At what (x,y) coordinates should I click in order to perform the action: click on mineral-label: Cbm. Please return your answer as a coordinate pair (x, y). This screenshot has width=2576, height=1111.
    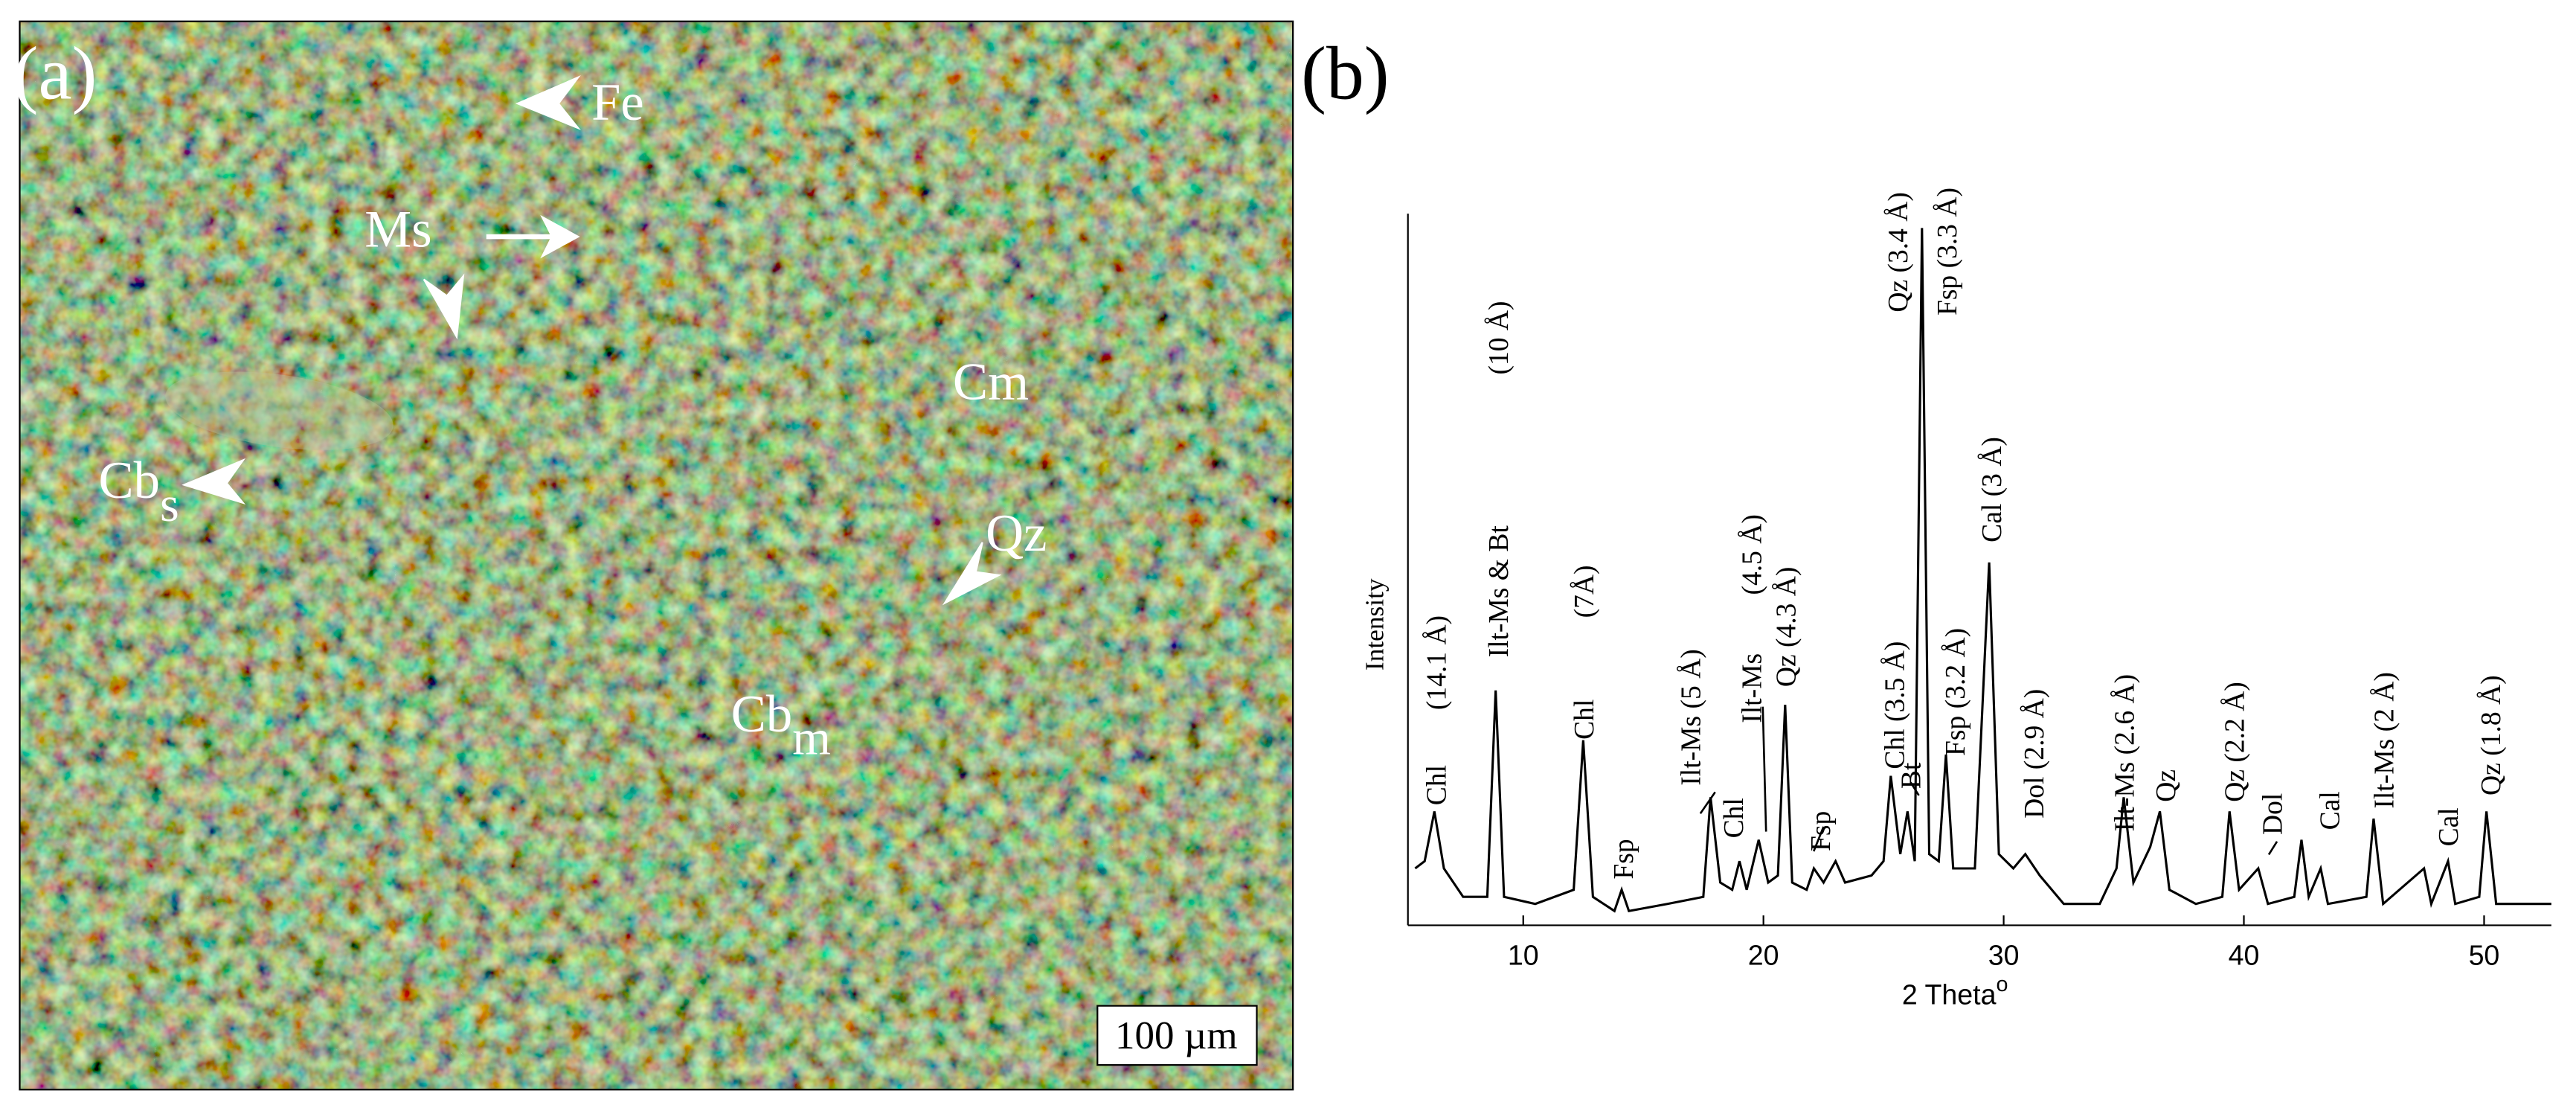
    Looking at the image, I should click on (781, 726).